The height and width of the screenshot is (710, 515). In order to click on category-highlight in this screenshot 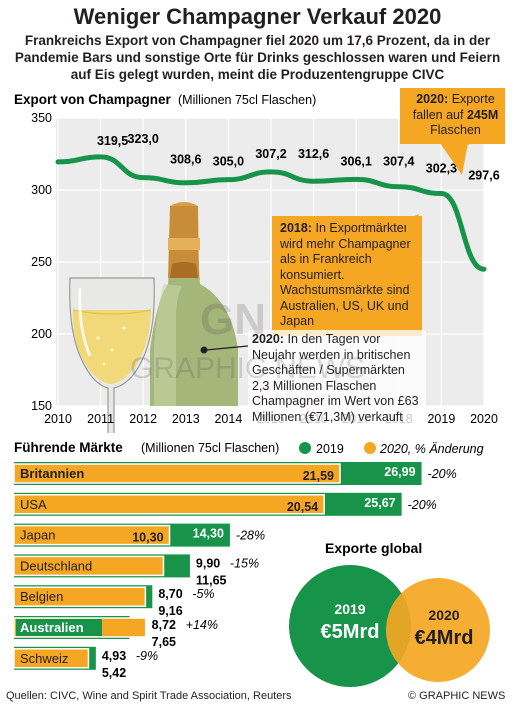, I will do `click(59, 627)`.